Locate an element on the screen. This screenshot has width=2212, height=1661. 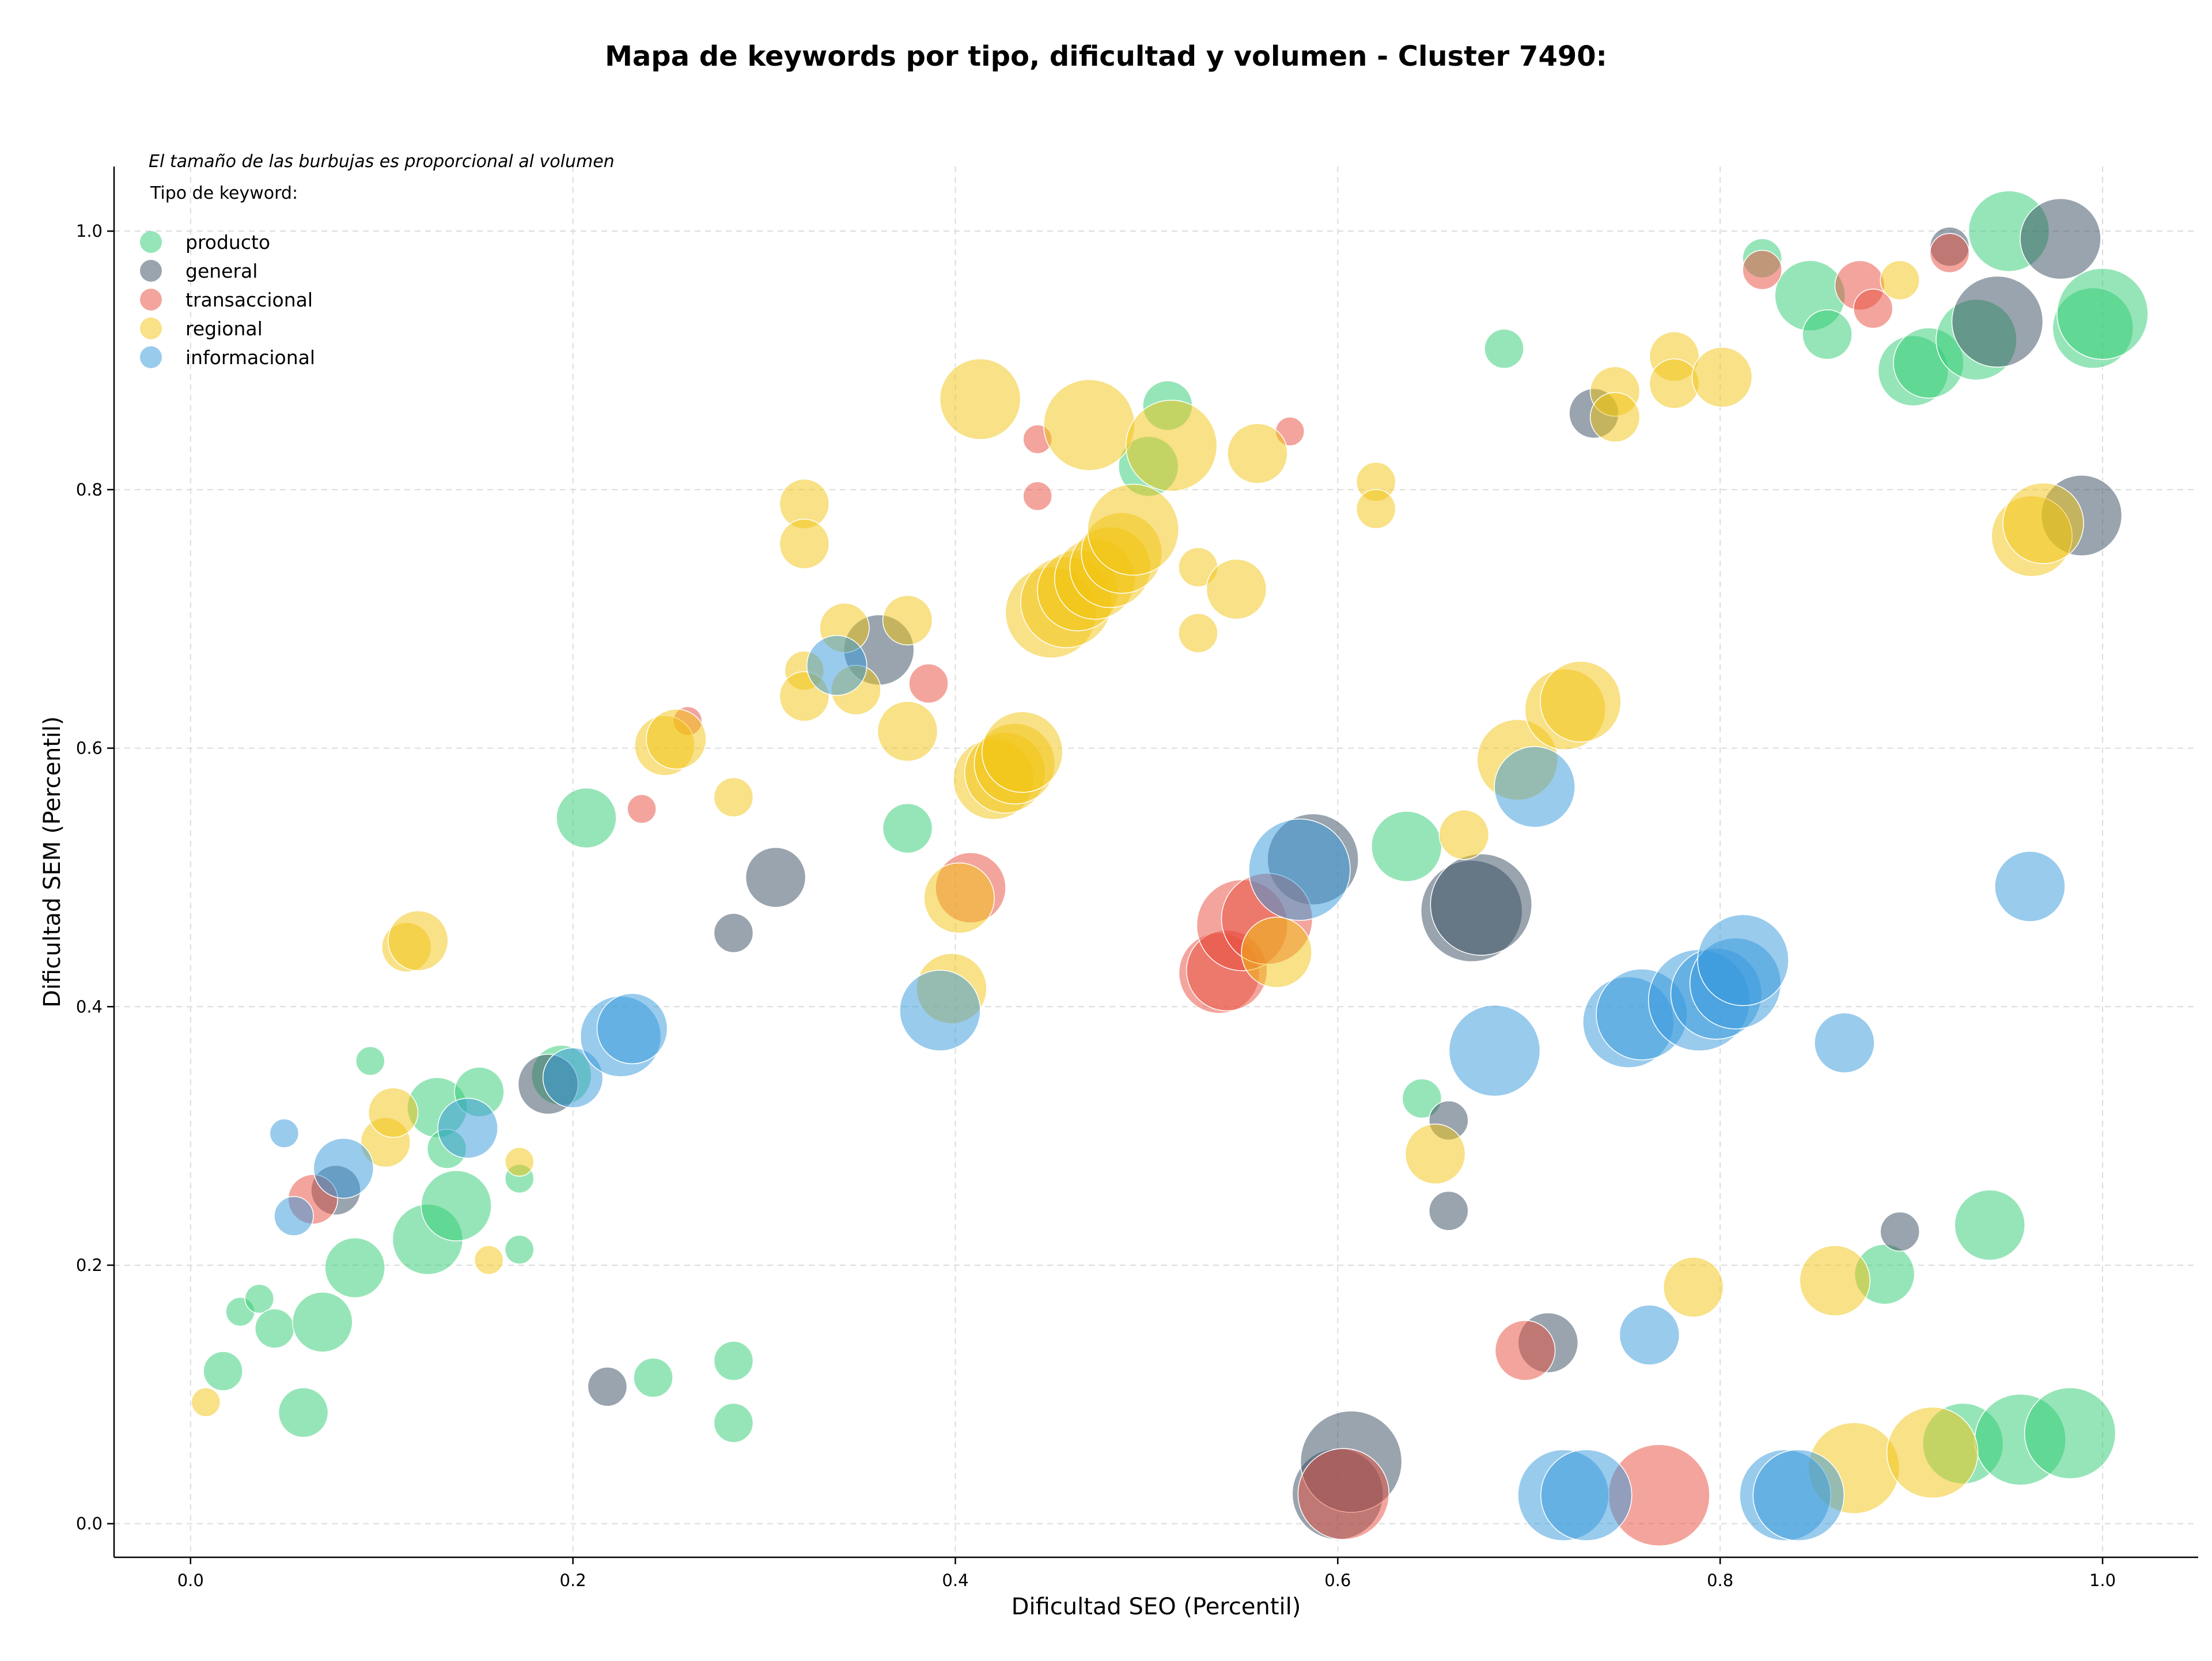
legend-marker-informacional is located at coordinates (151, 357).